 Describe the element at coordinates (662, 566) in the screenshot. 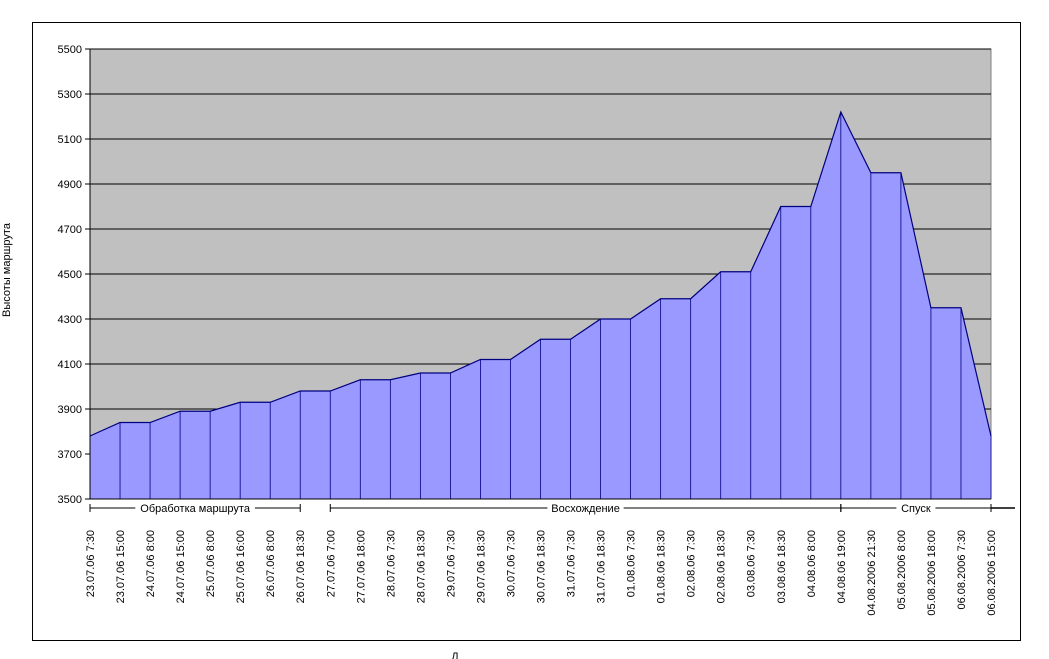

I see `x-tick-label: 01.08.06 18:30` at that location.